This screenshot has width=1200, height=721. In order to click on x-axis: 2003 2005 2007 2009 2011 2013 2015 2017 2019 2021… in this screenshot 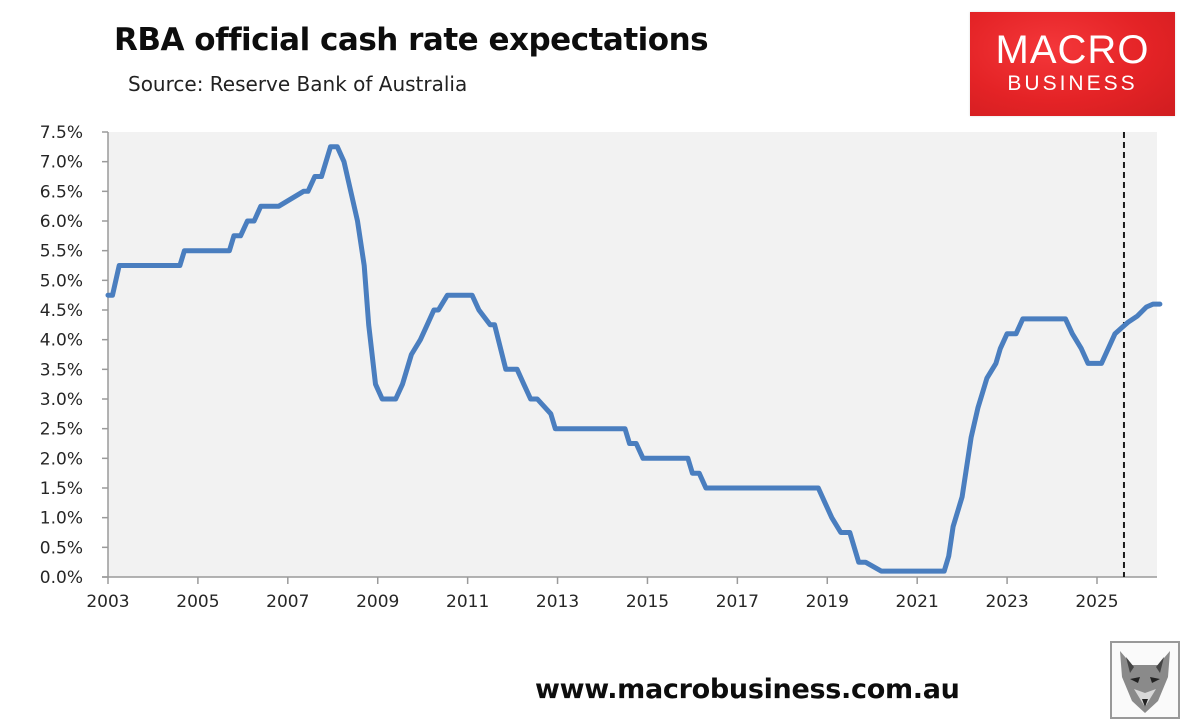, I will do `click(621, 594)`.